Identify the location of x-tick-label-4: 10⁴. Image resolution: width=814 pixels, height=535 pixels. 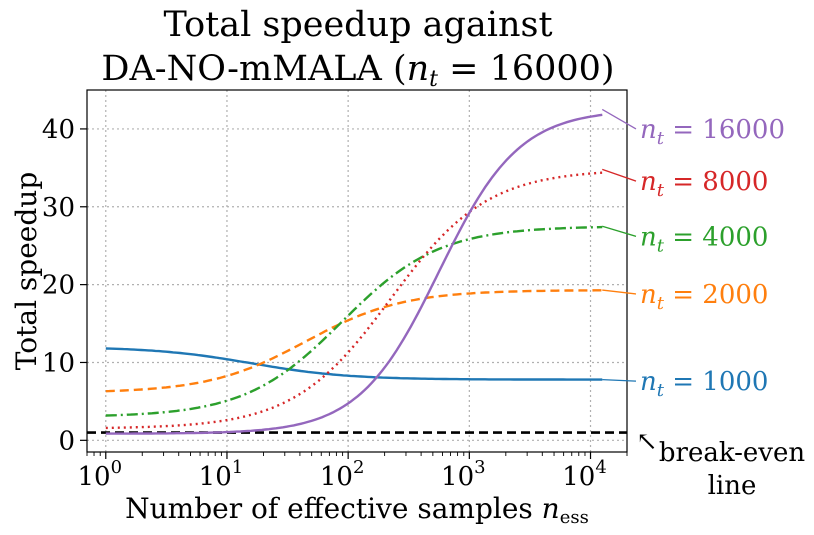
(584, 474).